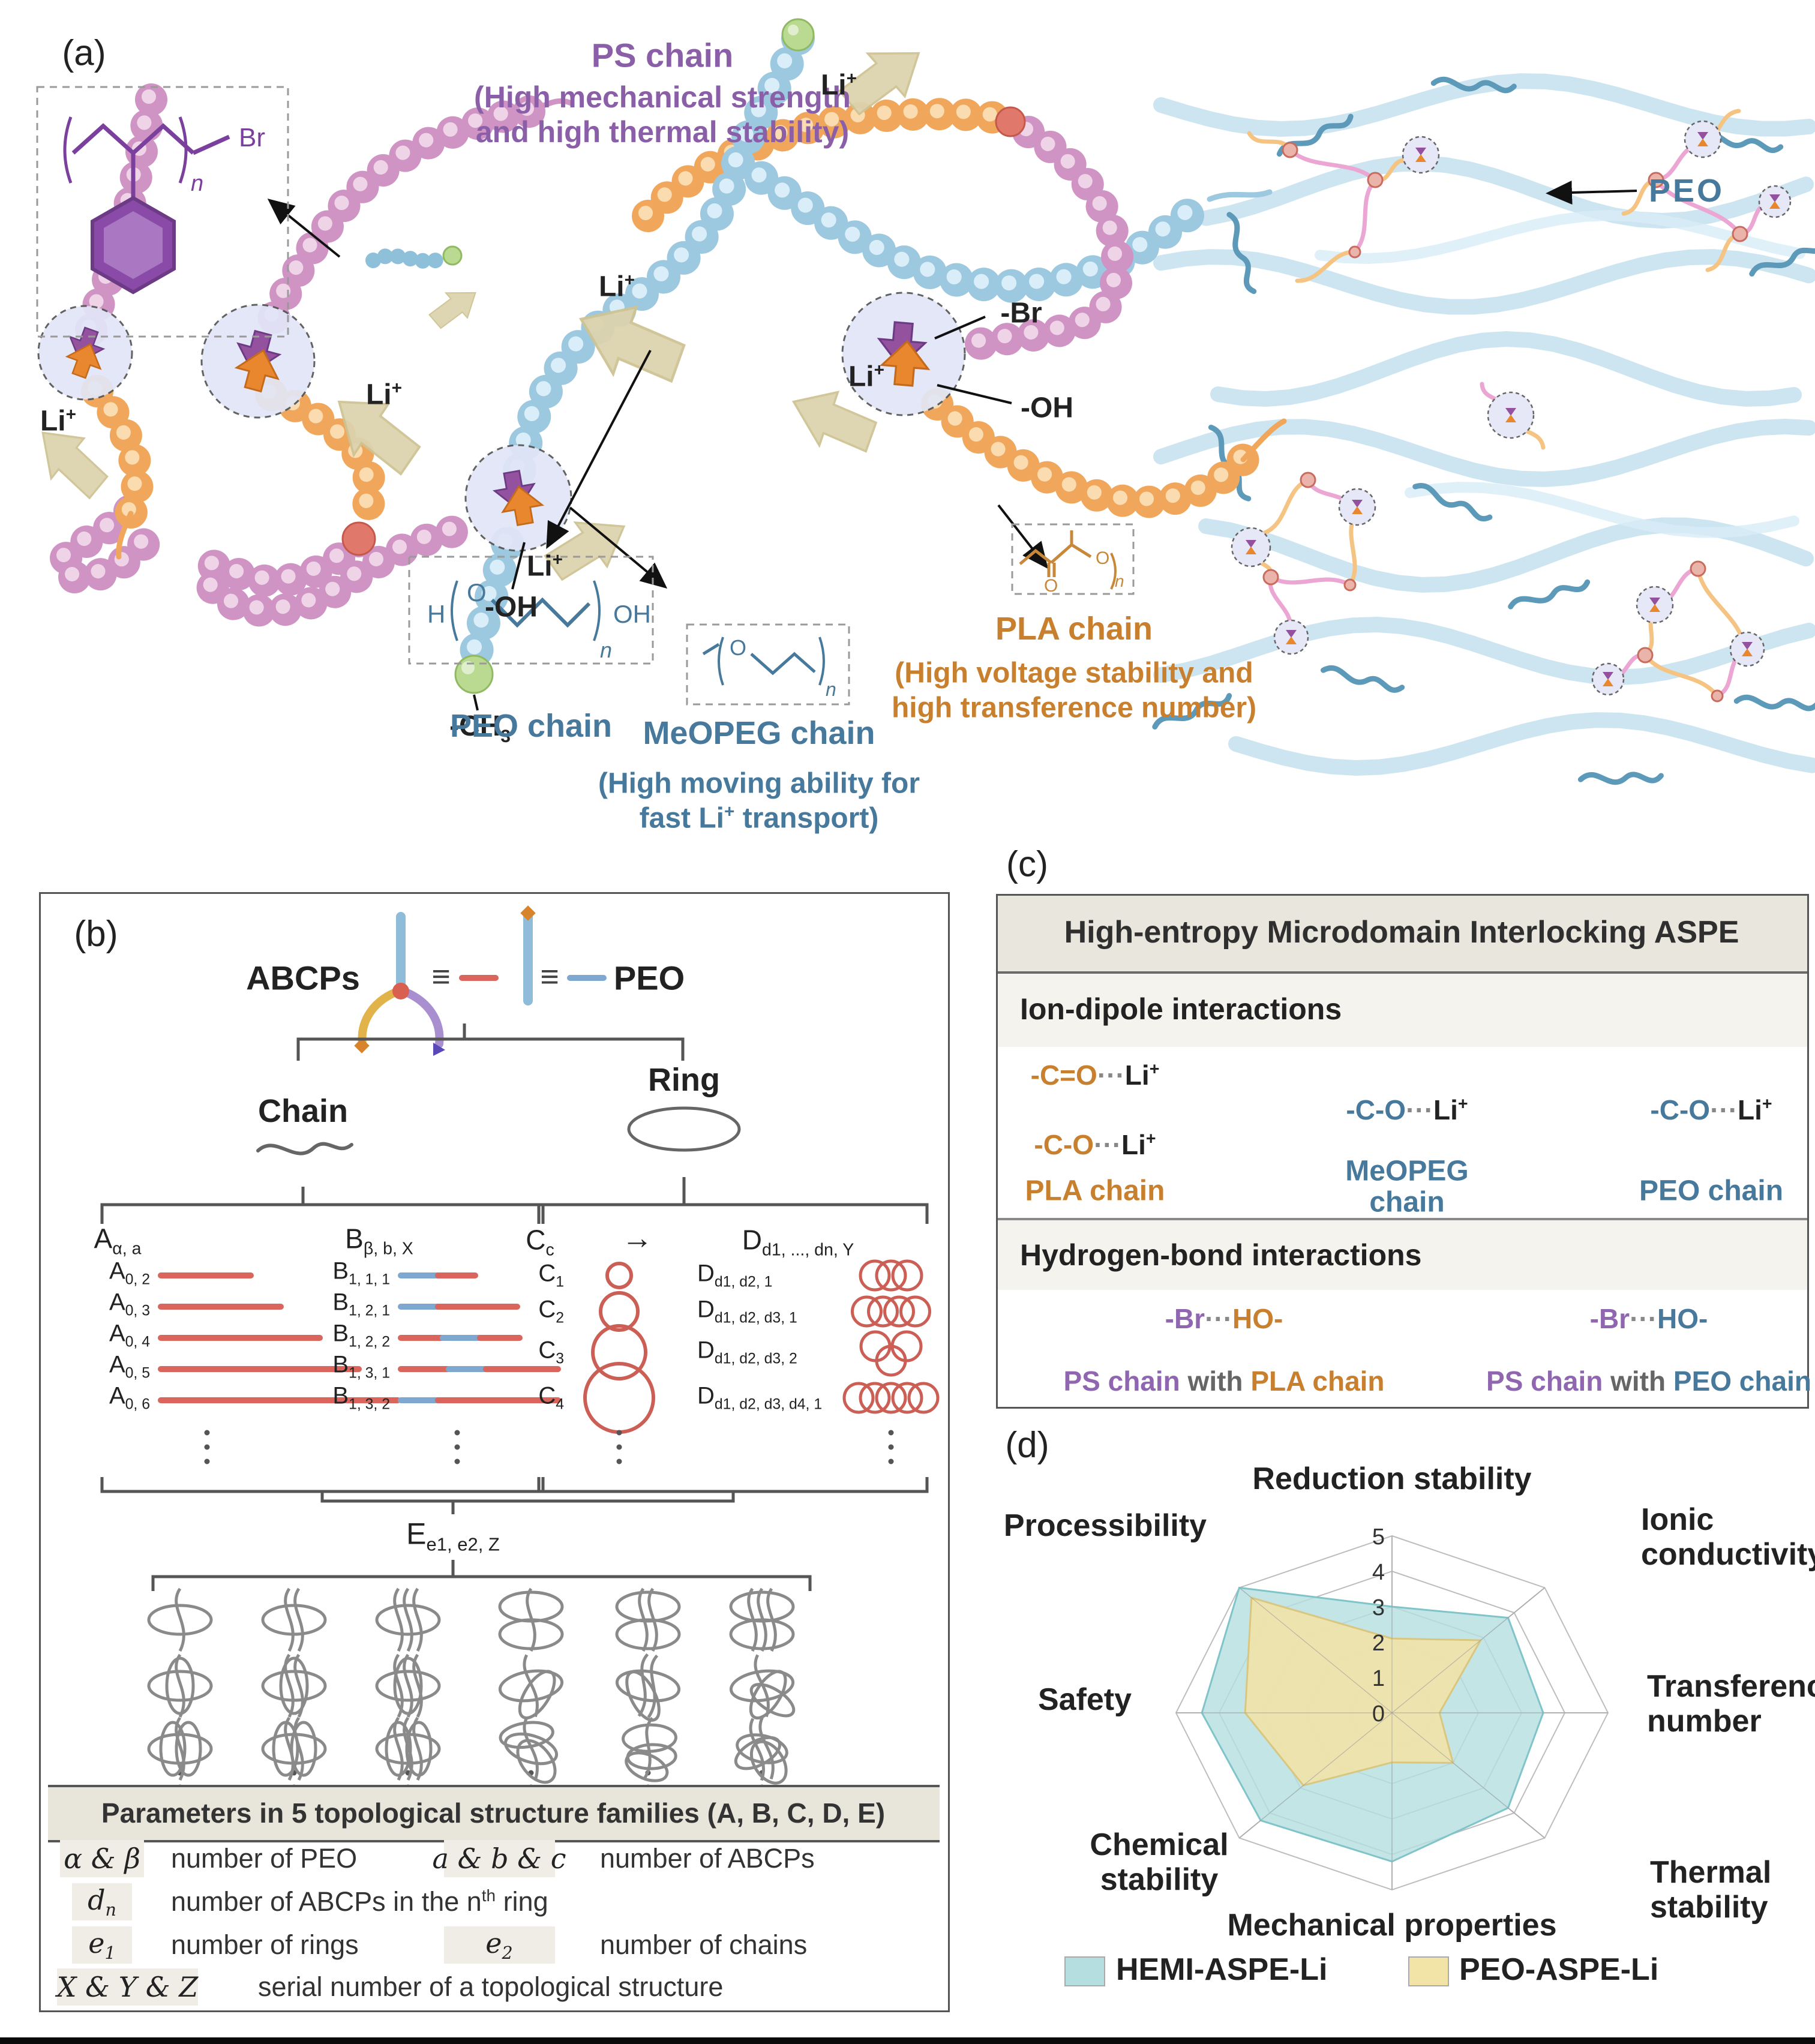  Describe the element at coordinates (518, 498) in the screenshot. I see `microdomain-lock` at that location.